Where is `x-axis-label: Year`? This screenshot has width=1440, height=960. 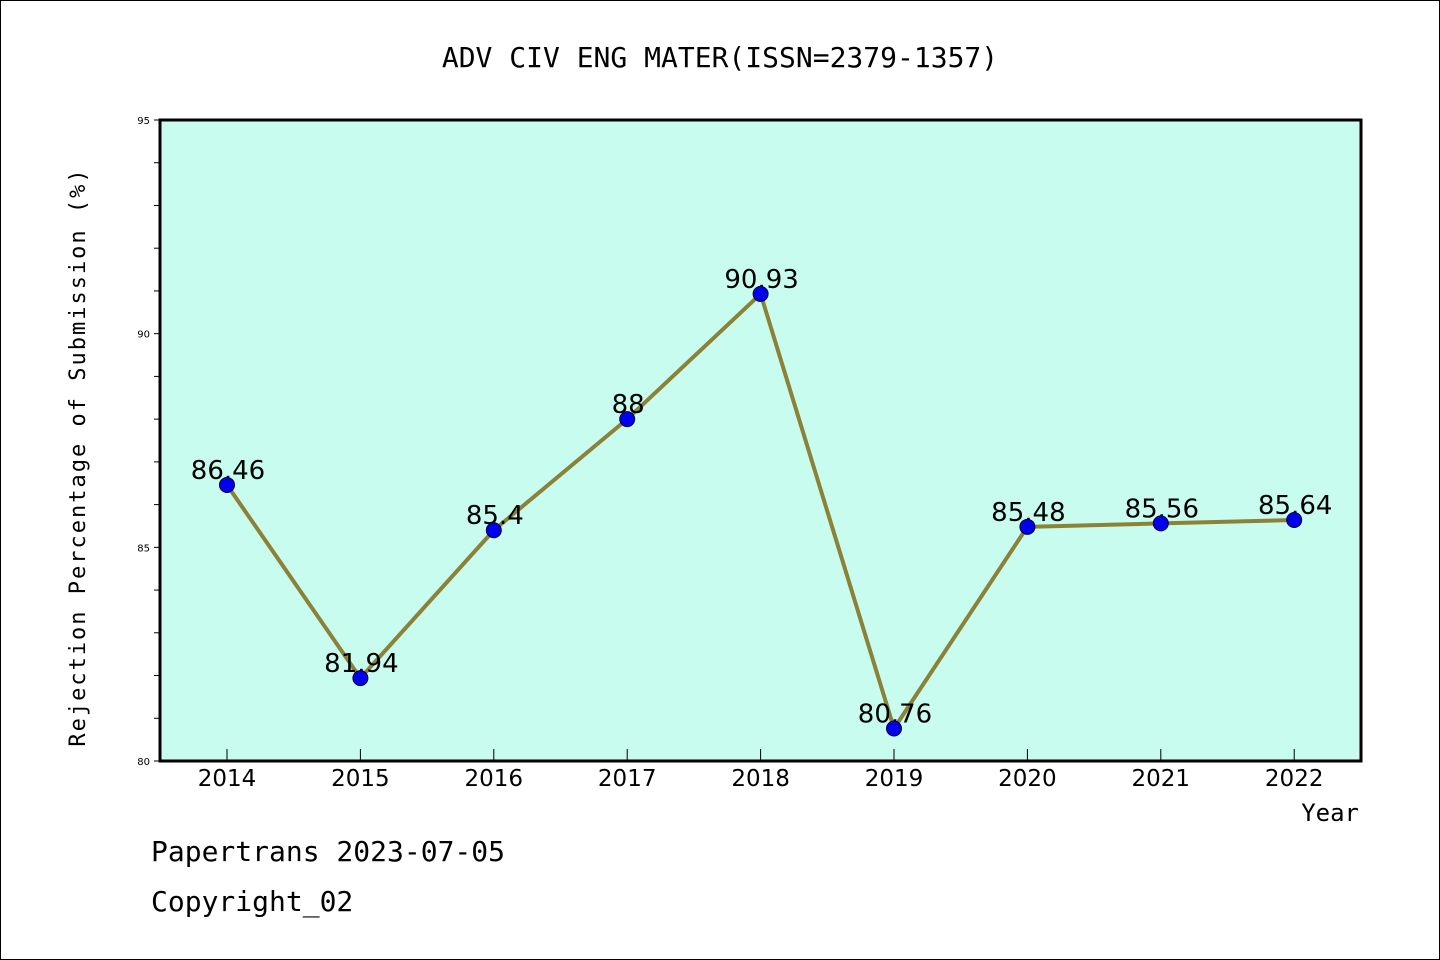
x-axis-label: Year is located at coordinates (1330, 813).